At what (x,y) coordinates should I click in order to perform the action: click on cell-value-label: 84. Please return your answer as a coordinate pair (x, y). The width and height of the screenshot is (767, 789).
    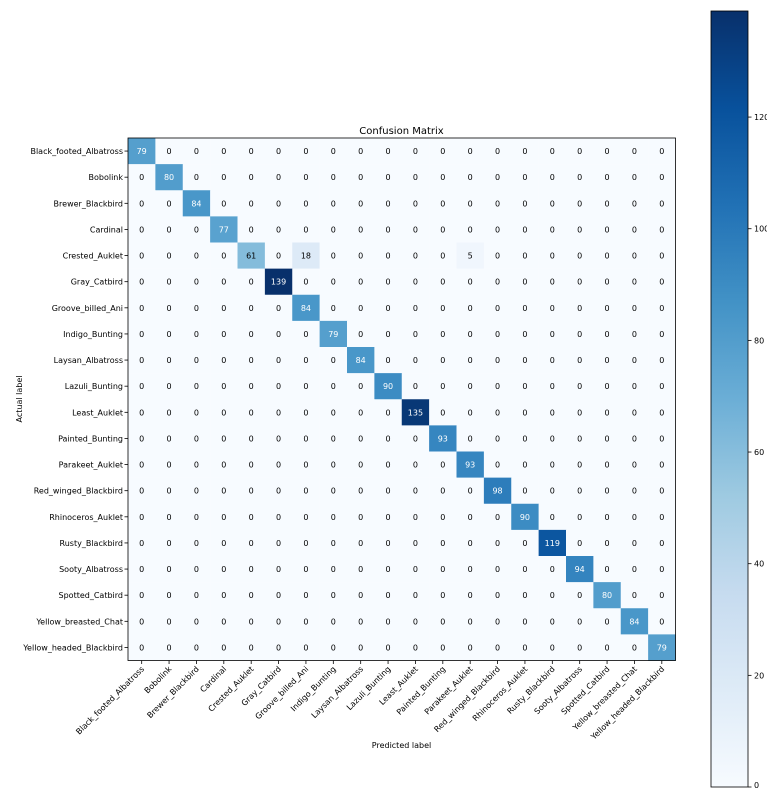
    Looking at the image, I should click on (306, 308).